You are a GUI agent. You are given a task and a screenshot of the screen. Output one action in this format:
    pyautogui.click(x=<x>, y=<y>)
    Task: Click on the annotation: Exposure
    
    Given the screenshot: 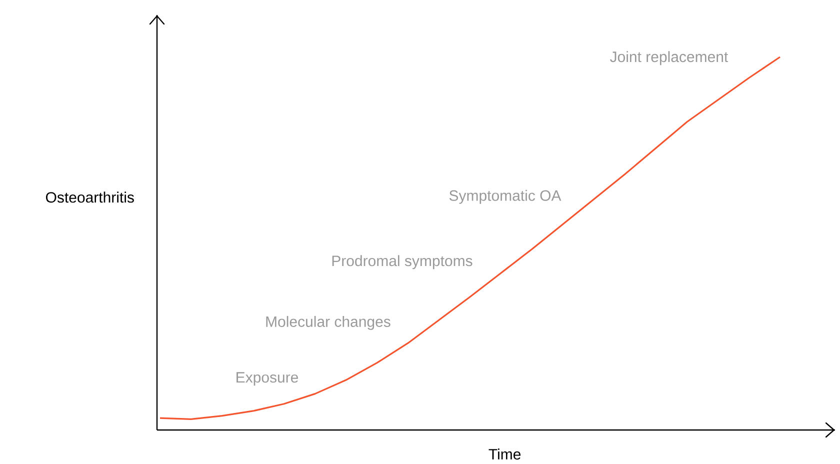 What is the action you would take?
    pyautogui.click(x=267, y=379)
    